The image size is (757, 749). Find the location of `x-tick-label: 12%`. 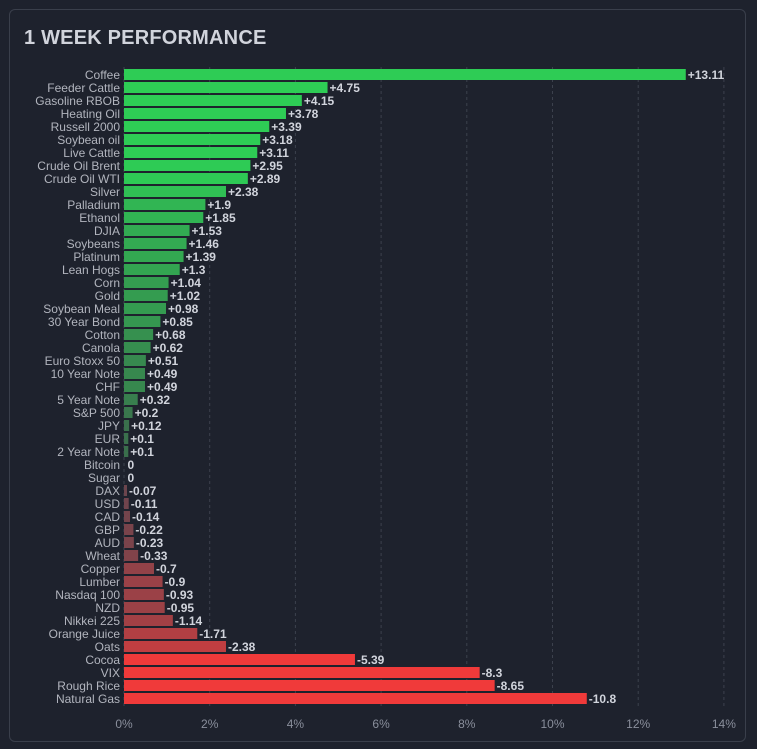

x-tick-label: 12% is located at coordinates (638, 724).